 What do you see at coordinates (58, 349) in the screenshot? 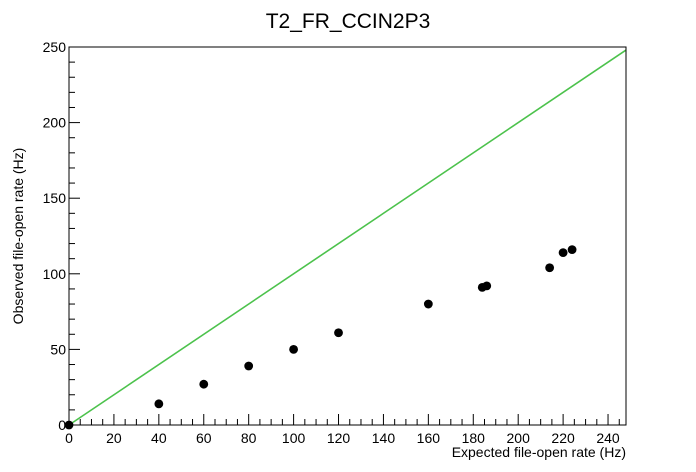
I see `y-tick-label: 50` at bounding box center [58, 349].